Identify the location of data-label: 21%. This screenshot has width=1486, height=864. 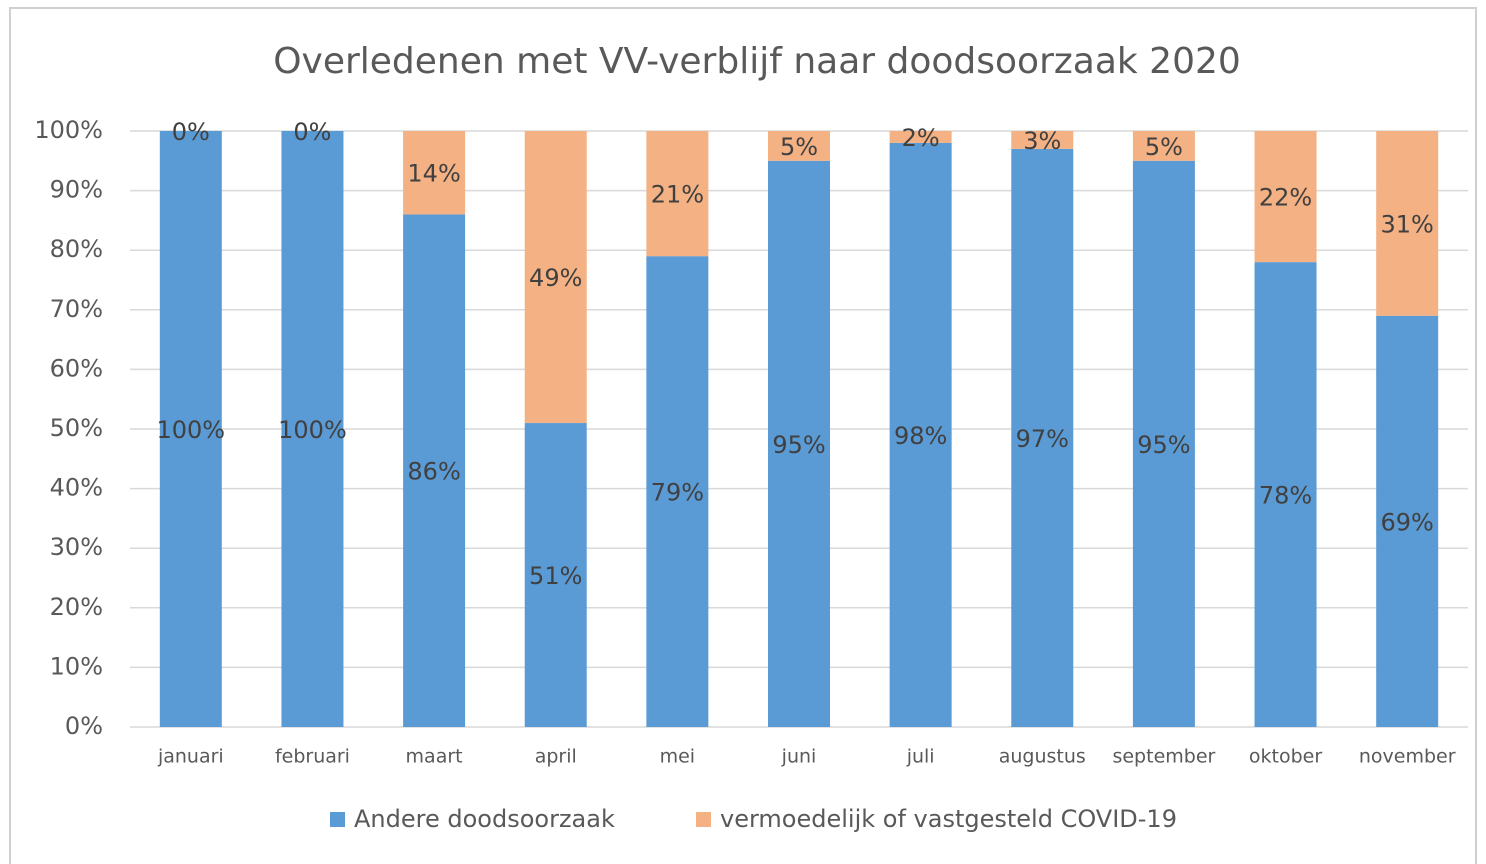
(677, 195).